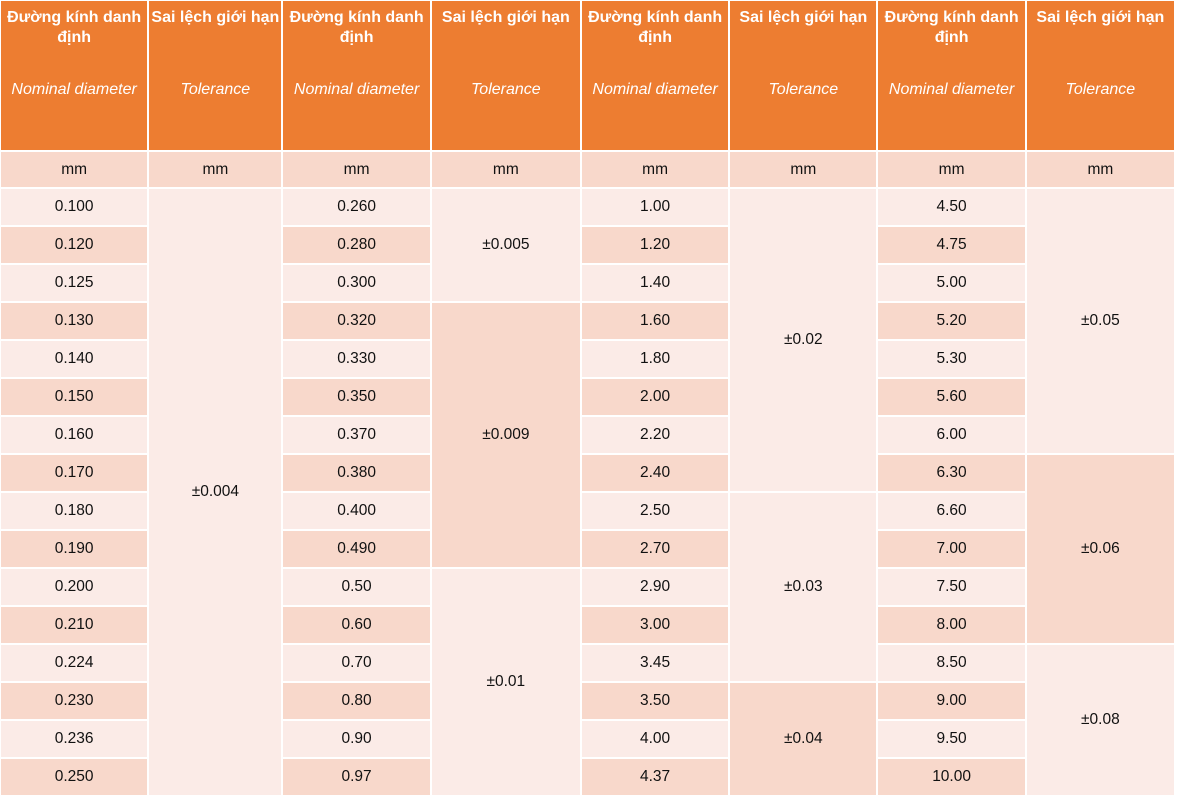 This screenshot has height=800, width=1177. I want to click on diameter-cell: 0.320, so click(356, 321).